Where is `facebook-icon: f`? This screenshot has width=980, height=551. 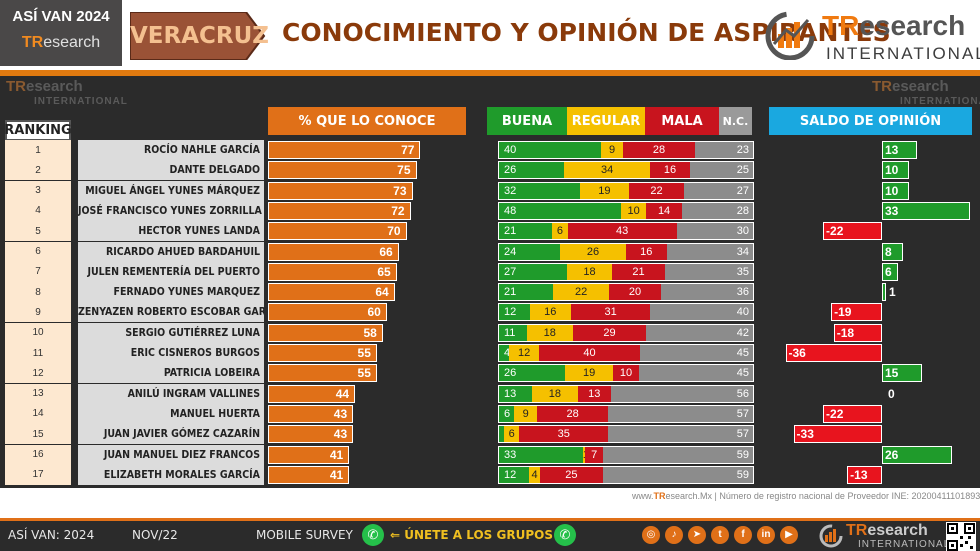
facebook-icon: f is located at coordinates (743, 535).